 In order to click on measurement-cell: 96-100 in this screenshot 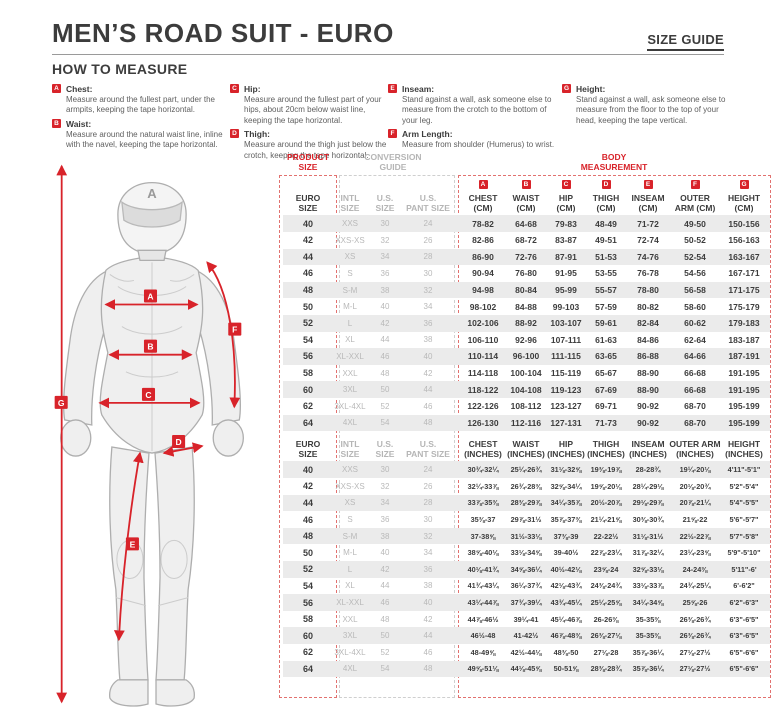, I will do `click(526, 356)`.